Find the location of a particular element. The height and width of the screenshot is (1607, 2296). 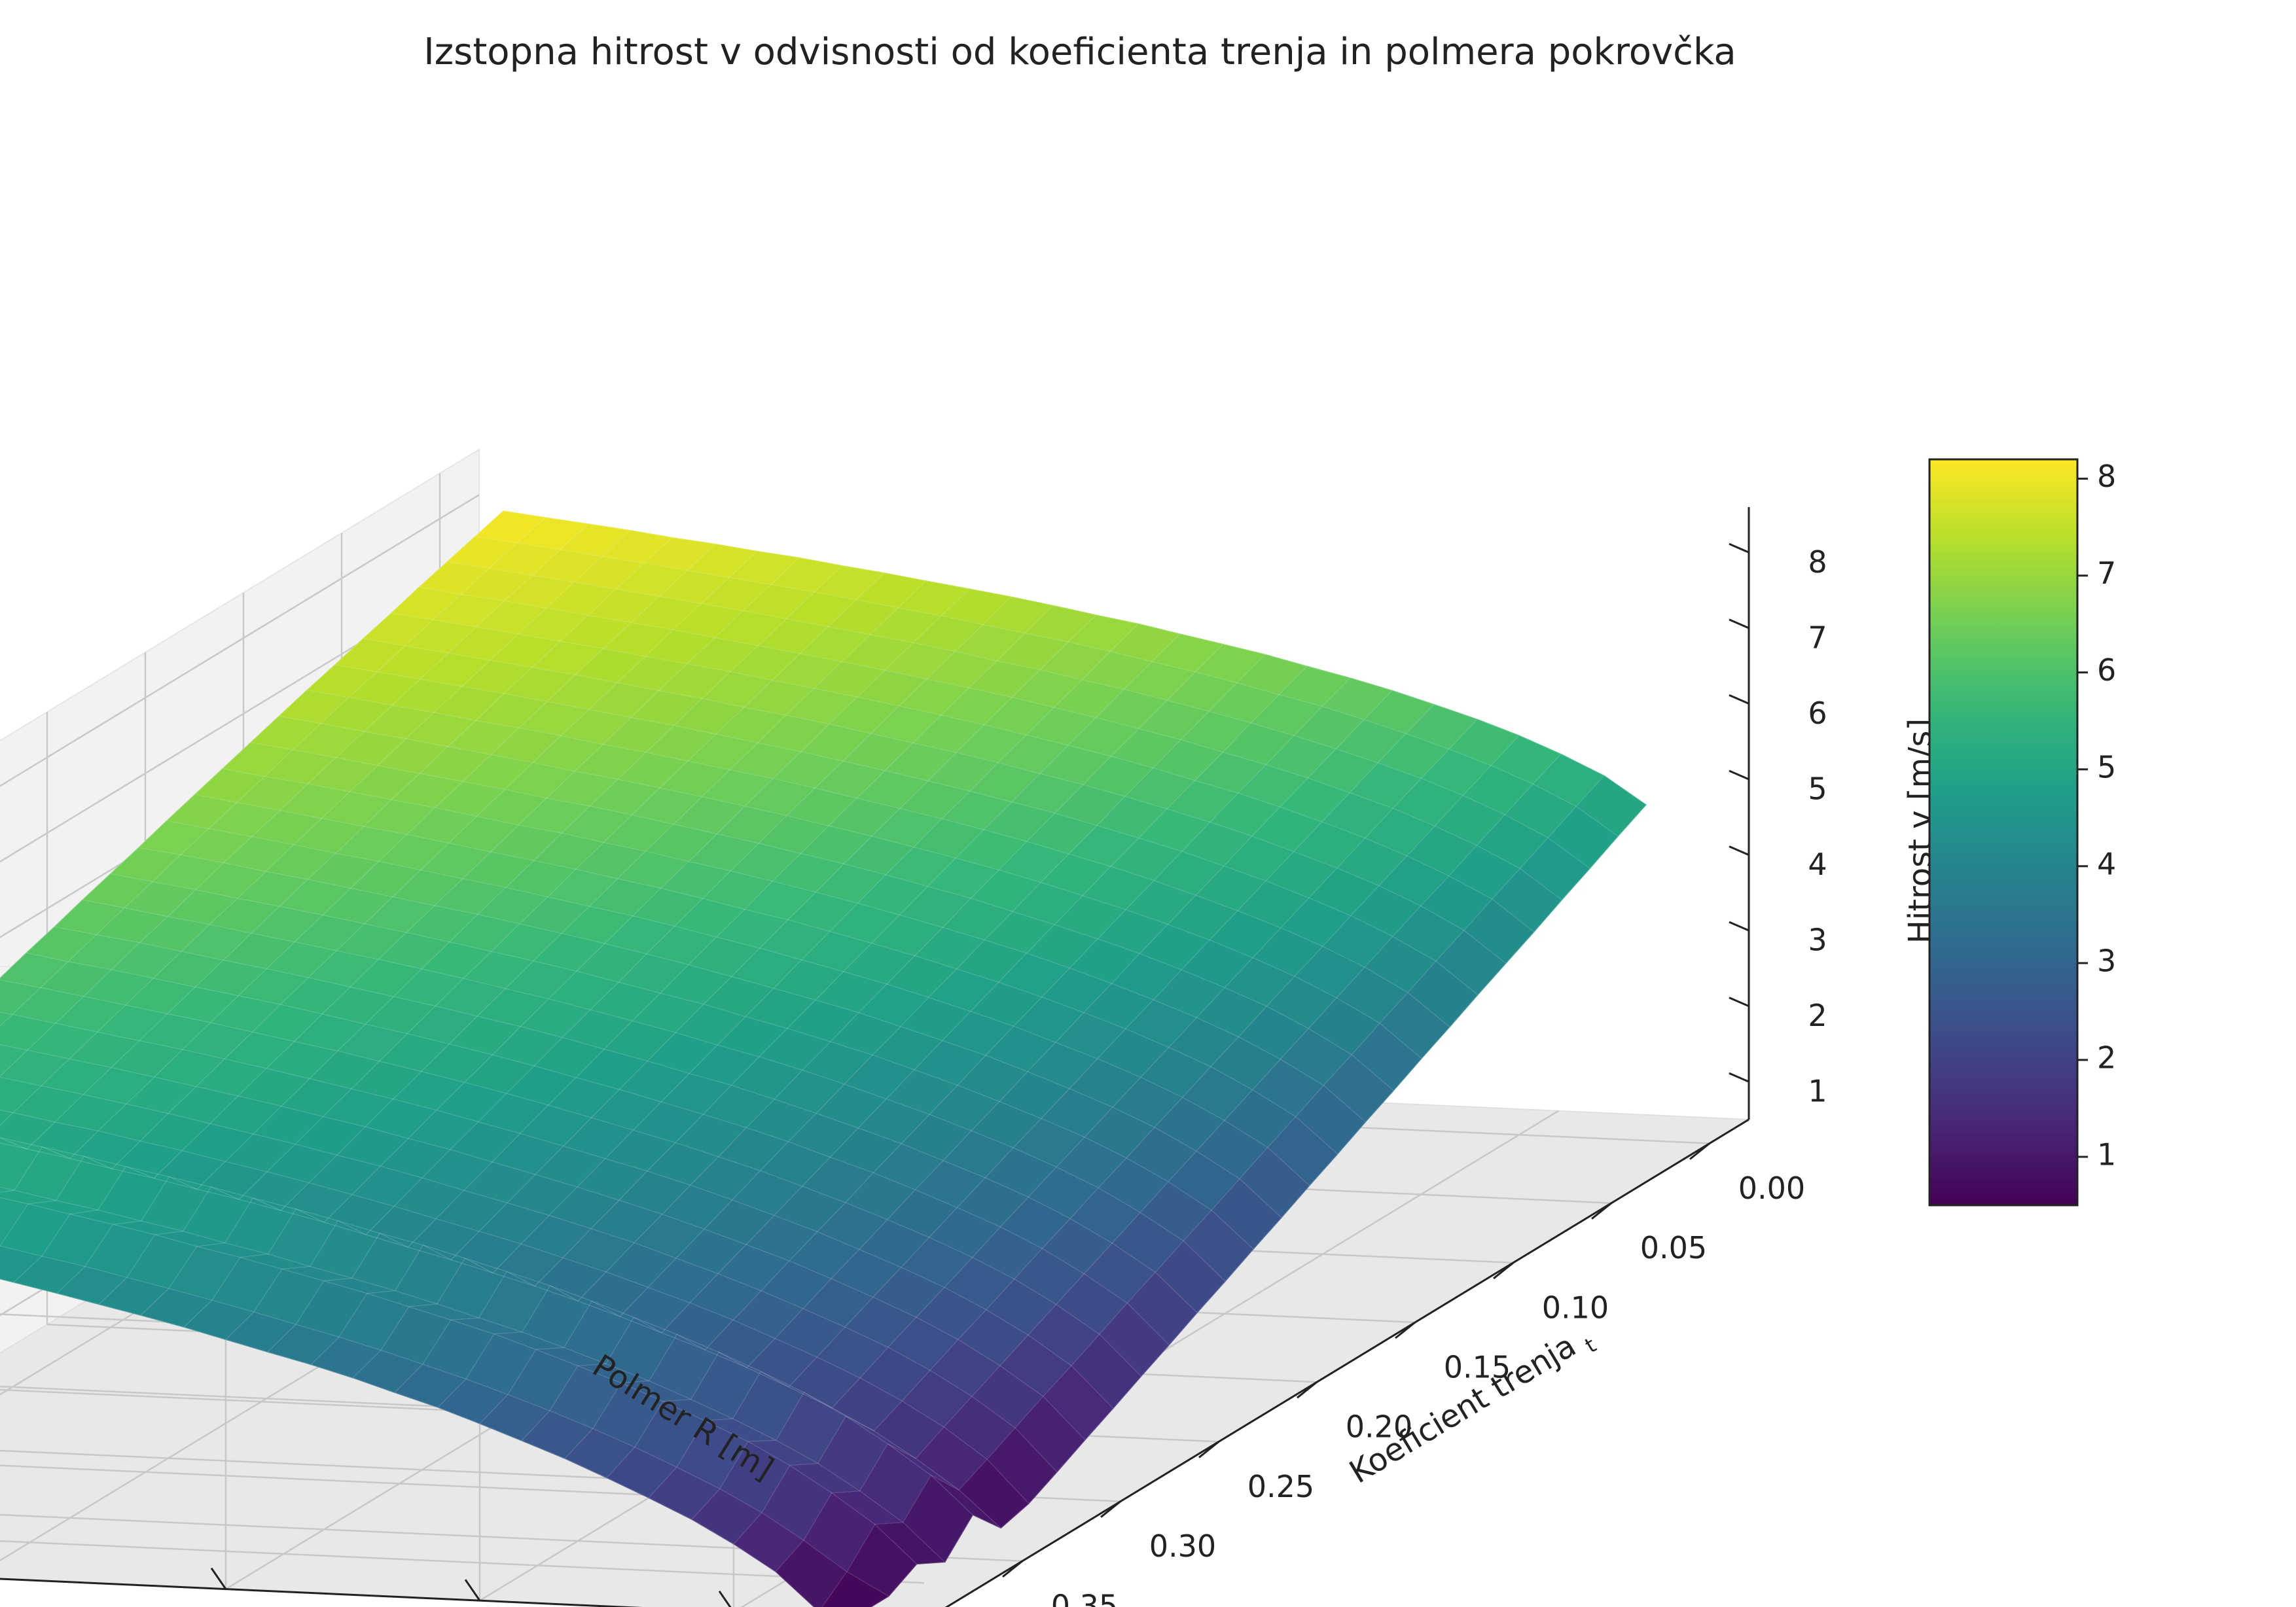

z-tick-label: 1 is located at coordinates (1817, 1091).